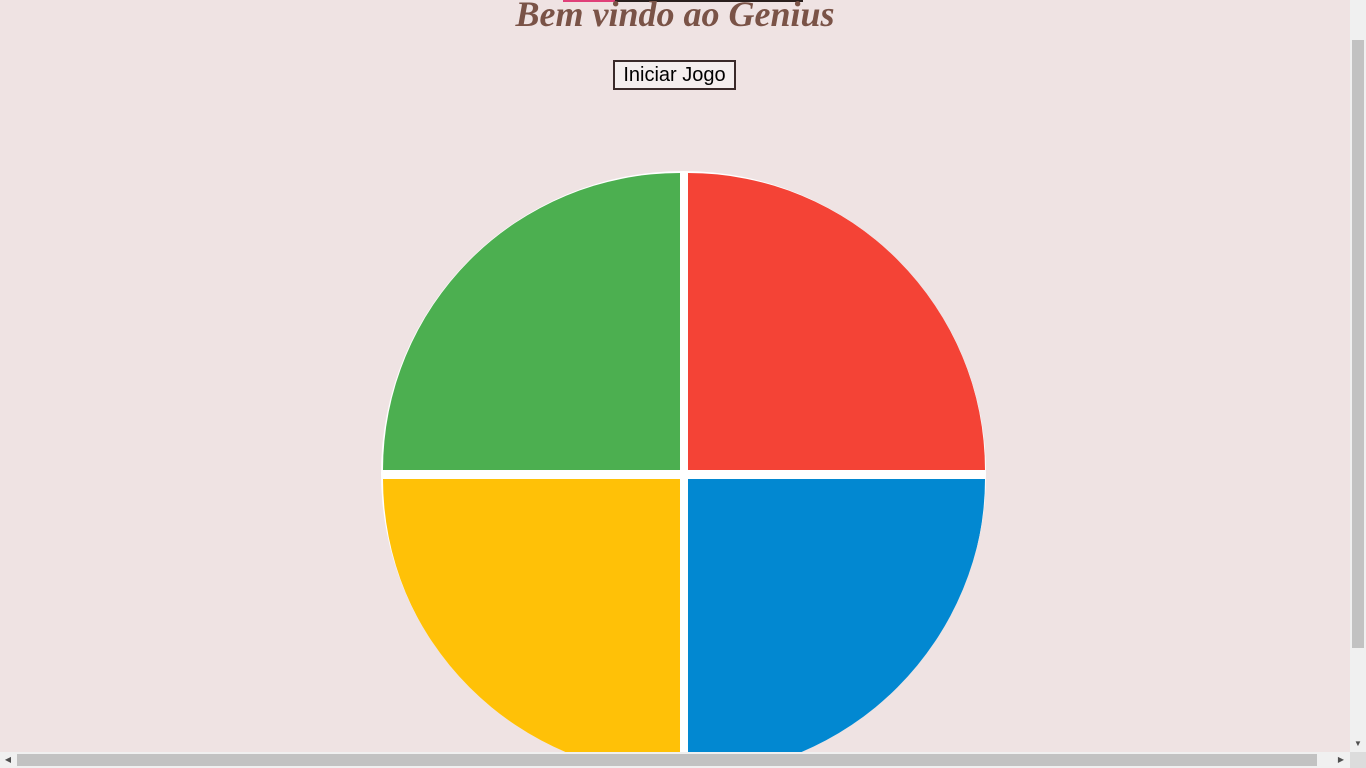 This screenshot has height=768, width=1366. What do you see at coordinates (674, 75) in the screenshot?
I see `start-game-button: Iniciar Jogo` at bounding box center [674, 75].